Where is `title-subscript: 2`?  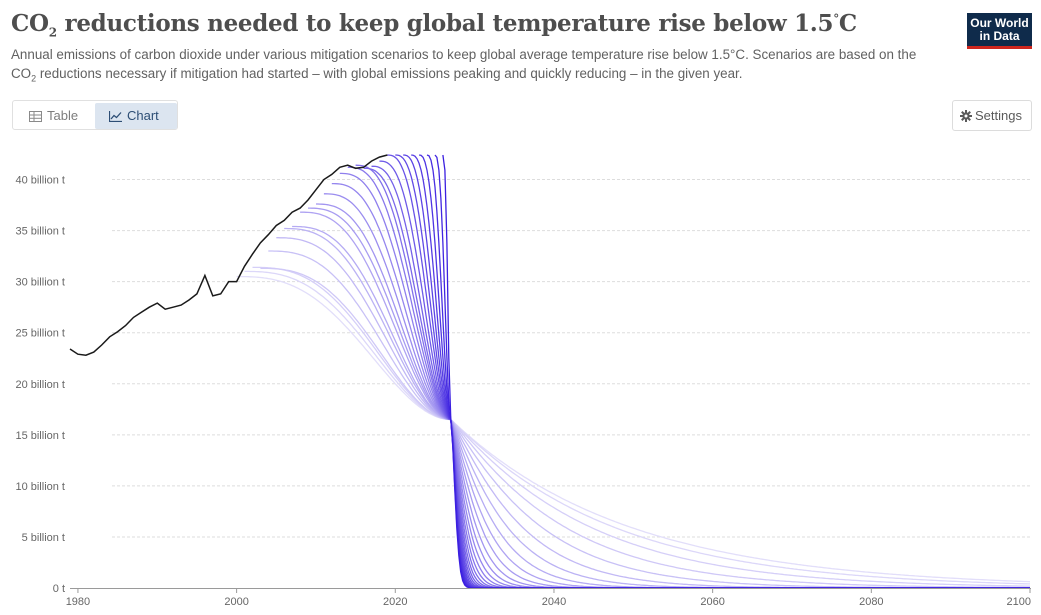 title-subscript: 2 is located at coordinates (52, 32).